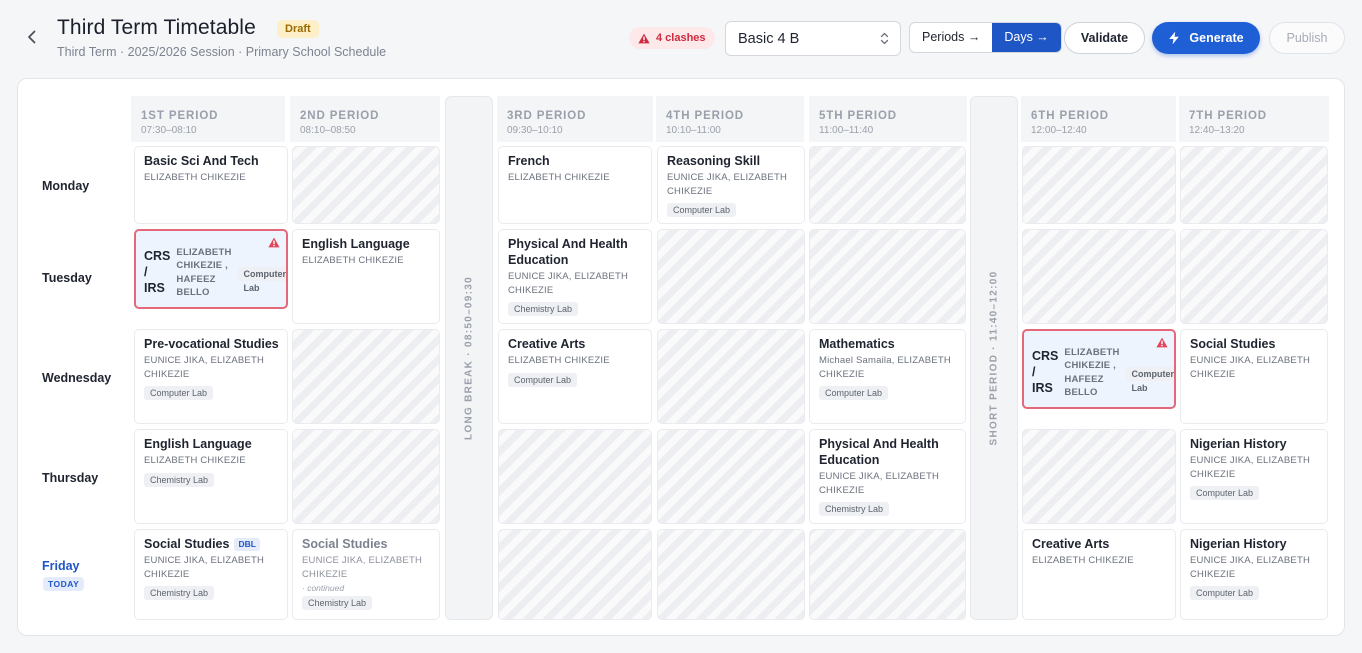 The height and width of the screenshot is (653, 1362). Describe the element at coordinates (66, 186) in the screenshot. I see `day-label-monday: Monday` at that location.